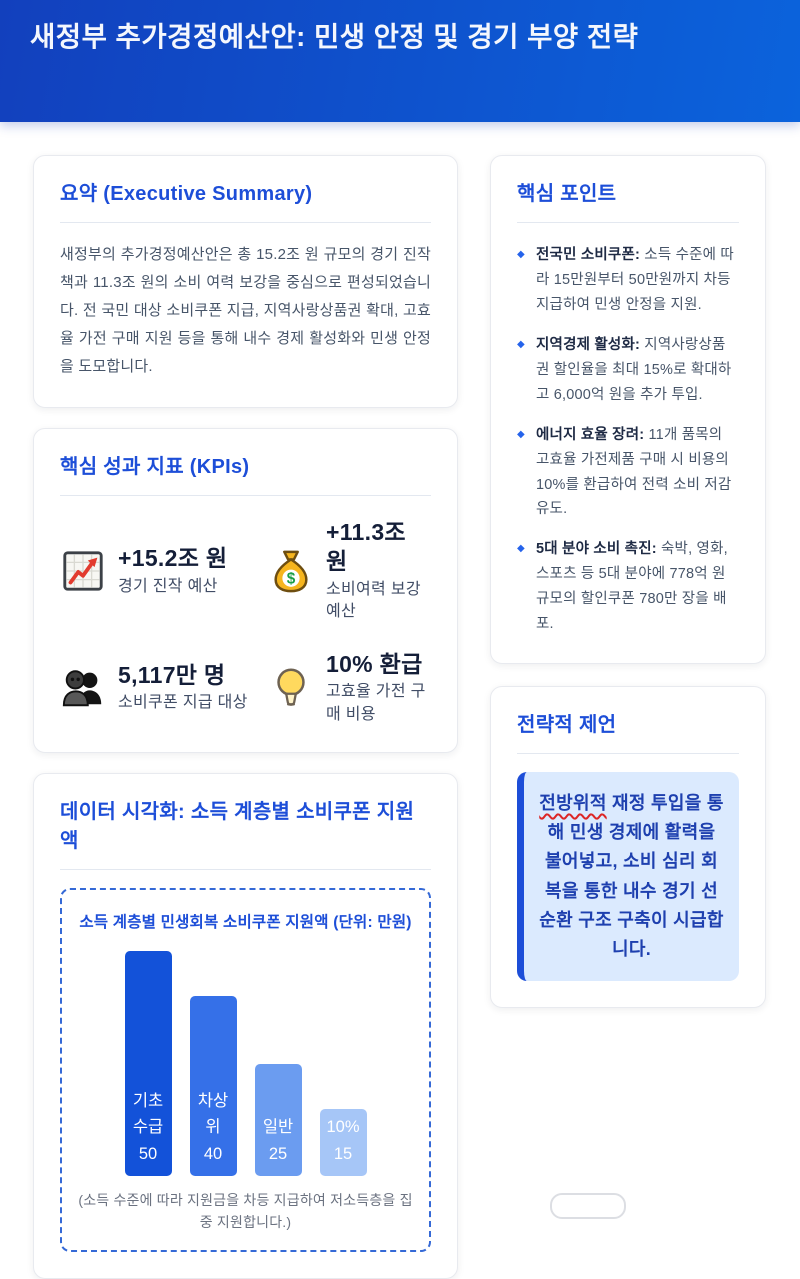 The image size is (800, 1279). What do you see at coordinates (573, 803) in the screenshot?
I see `spellcheck-highlight: 전방위적` at bounding box center [573, 803].